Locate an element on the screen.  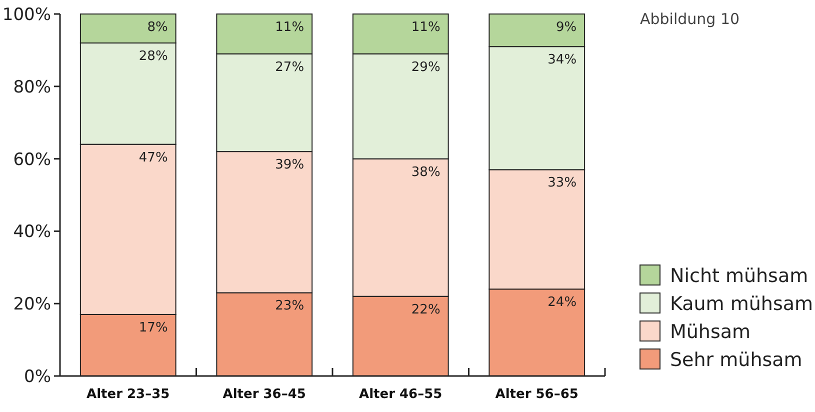
x-tick-label: Alter 36–45 is located at coordinates (264, 394).